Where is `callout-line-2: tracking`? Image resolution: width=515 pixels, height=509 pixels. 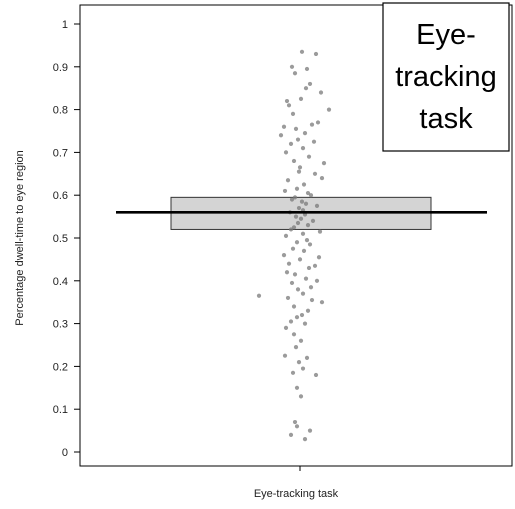 callout-line-2: tracking is located at coordinates (446, 77).